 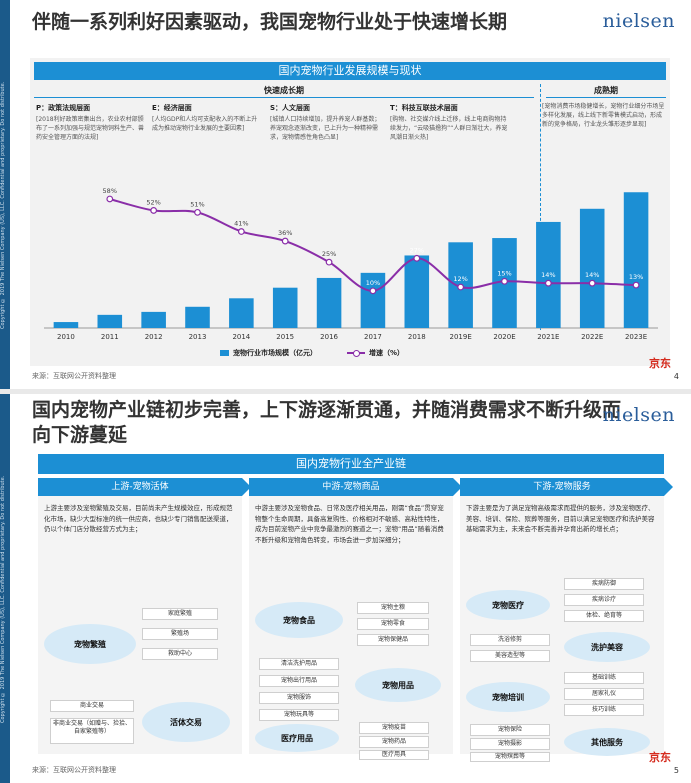 I want to click on vet-node: 宠物医疗, so click(x=508, y=605).